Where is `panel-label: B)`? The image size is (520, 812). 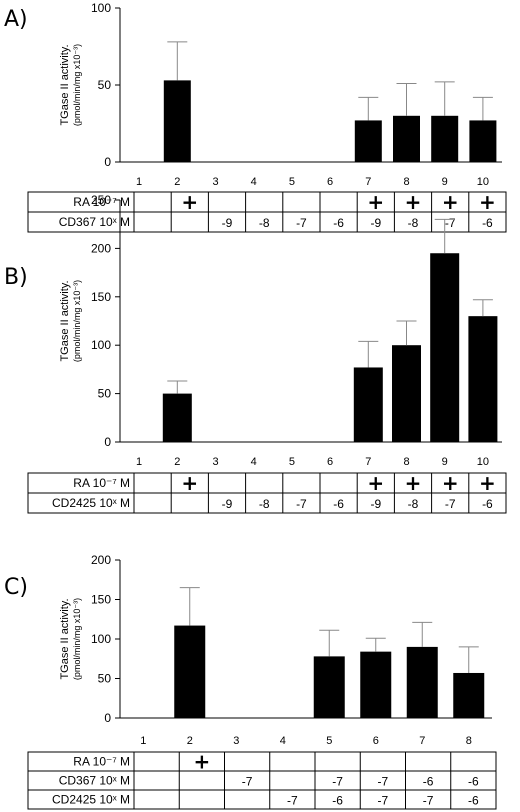
panel-label: B) is located at coordinates (16, 277).